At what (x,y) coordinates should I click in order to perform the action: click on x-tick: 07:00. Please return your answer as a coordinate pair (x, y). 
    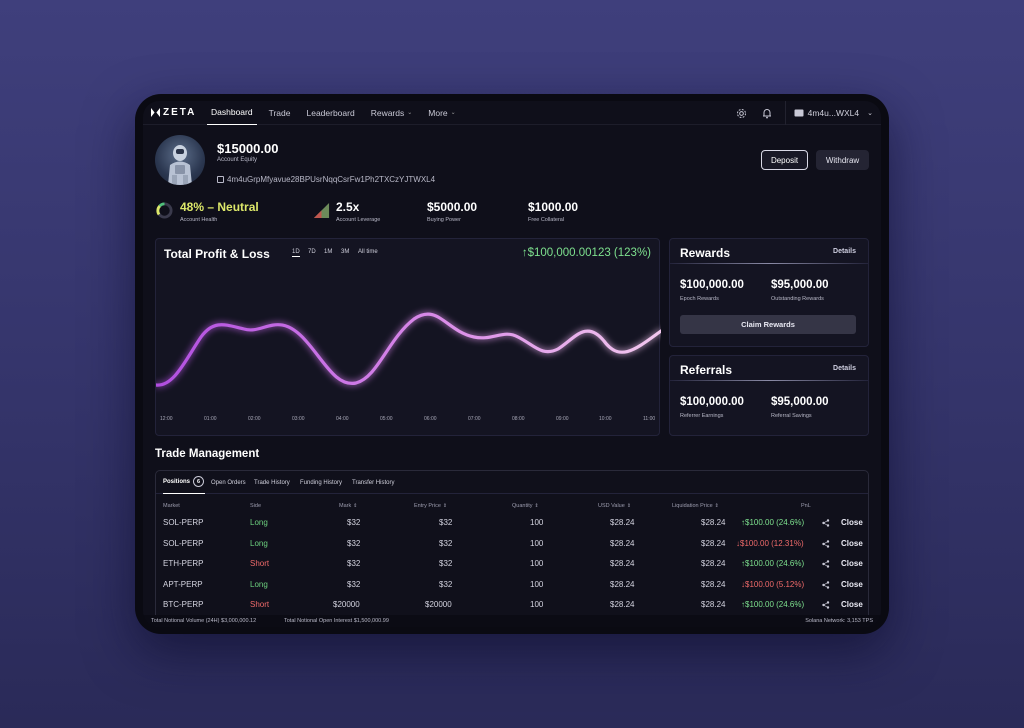
    Looking at the image, I should click on (474, 419).